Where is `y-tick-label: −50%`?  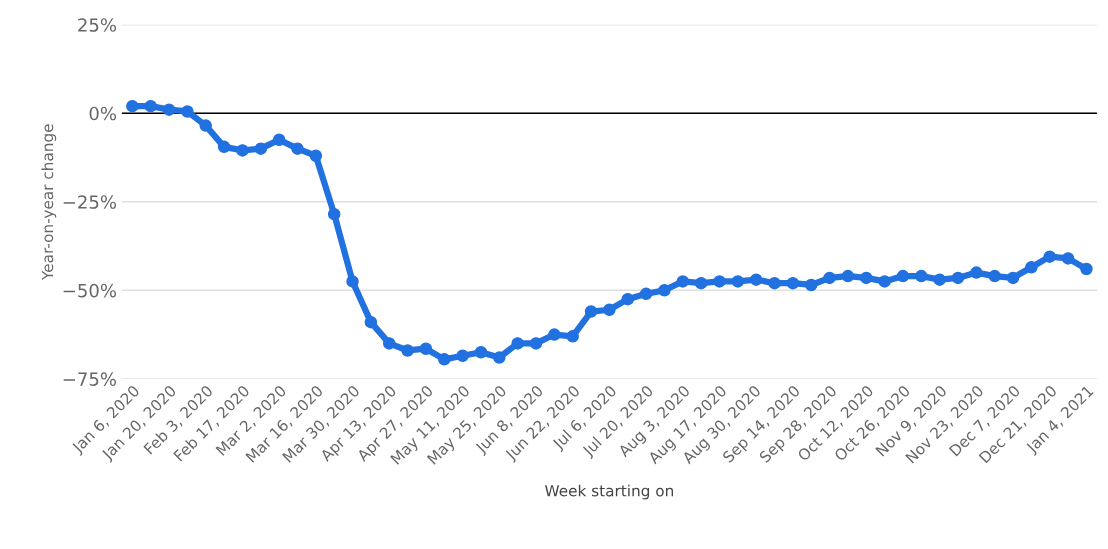
y-tick-label: −50% is located at coordinates (90, 290).